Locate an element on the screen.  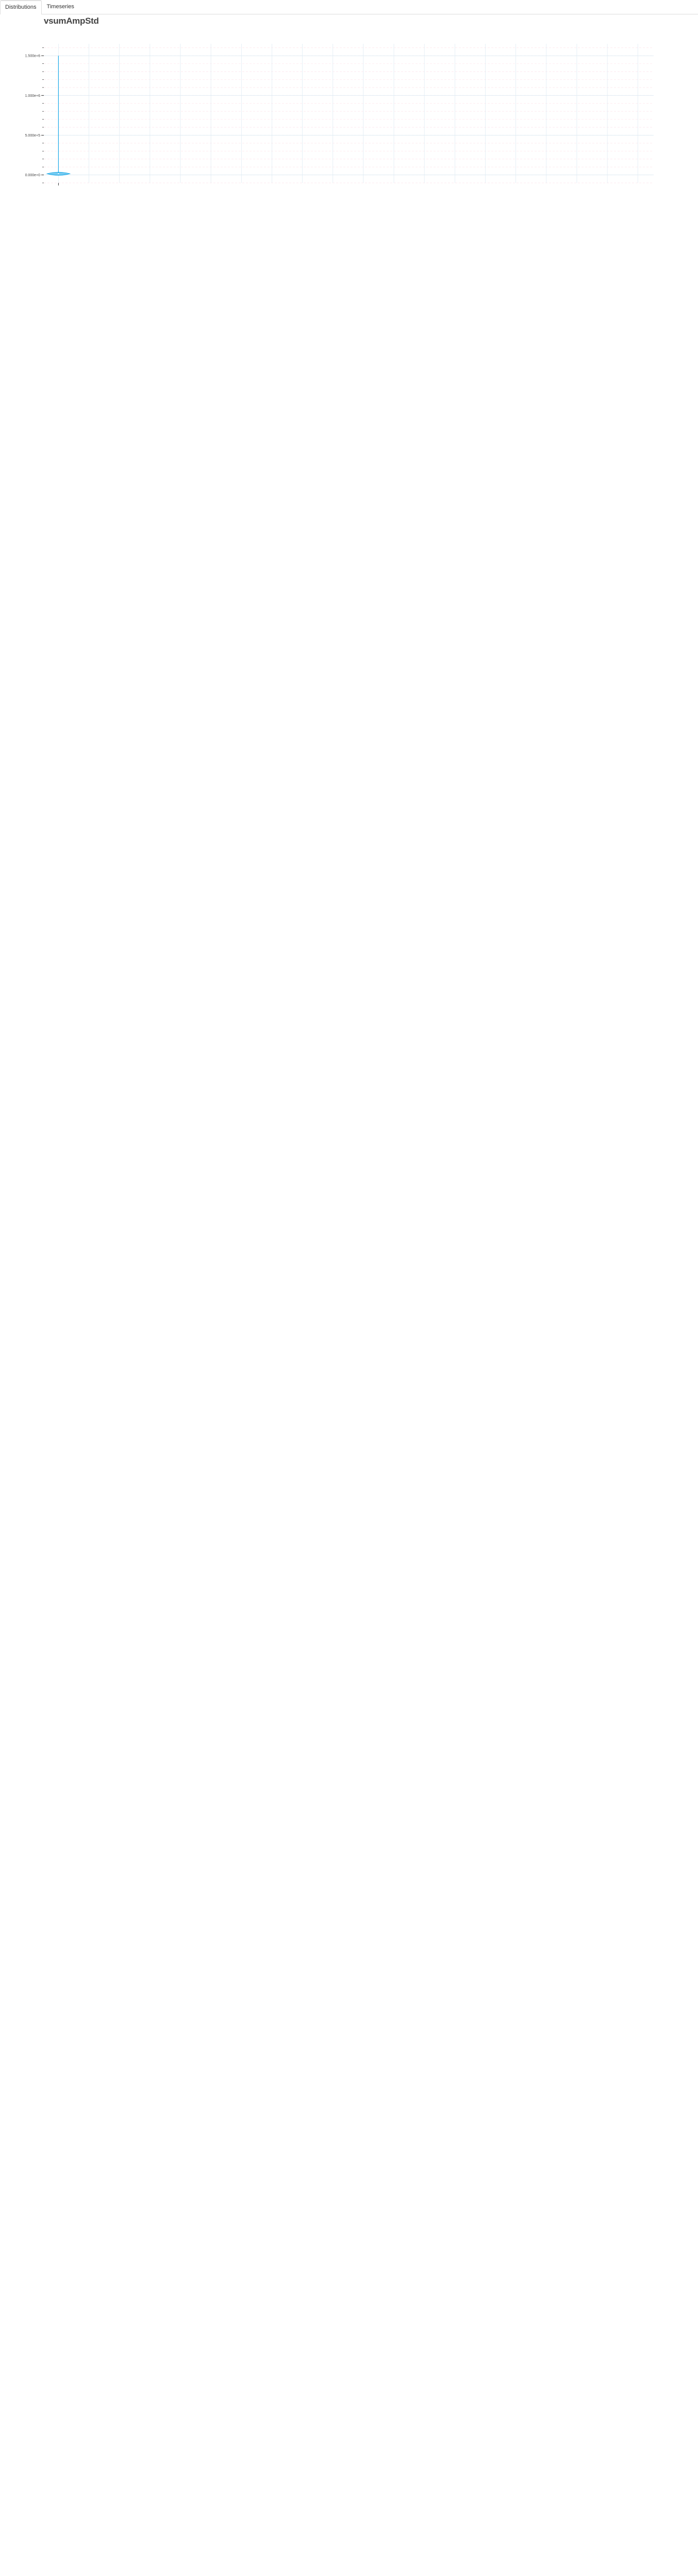
y-tick-label: 1.500e+6 is located at coordinates (32, 56).